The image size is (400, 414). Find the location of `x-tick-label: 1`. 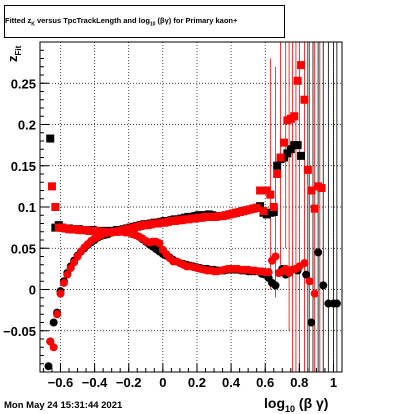

x-tick-label: 1 is located at coordinates (333, 382).